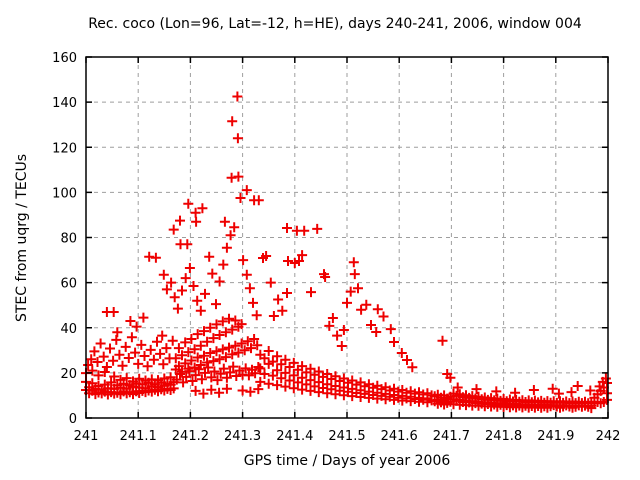 This screenshot has width=640, height=480. Describe the element at coordinates (555, 436) in the screenshot. I see `x-tick-label: 241.9` at that location.